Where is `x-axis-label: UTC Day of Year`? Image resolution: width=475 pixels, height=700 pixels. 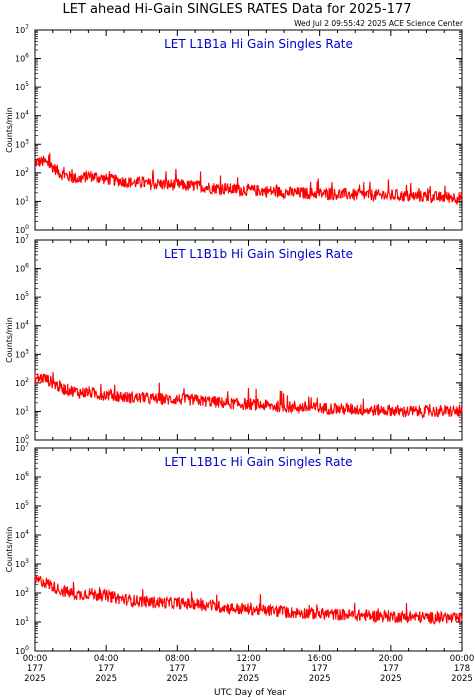
x-axis-label: UTC Day of Year is located at coordinates (250, 693).